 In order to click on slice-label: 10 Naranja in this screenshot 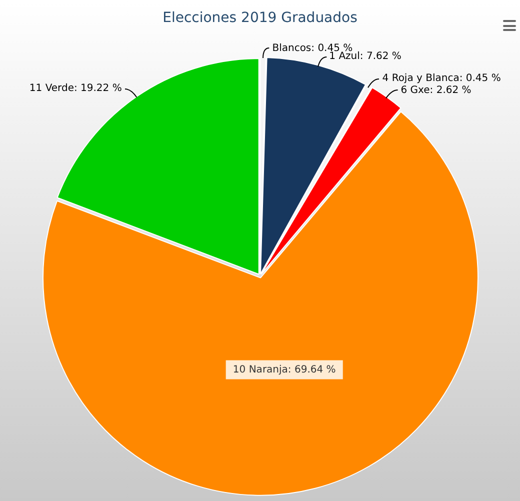, I will do `click(260, 370)`.